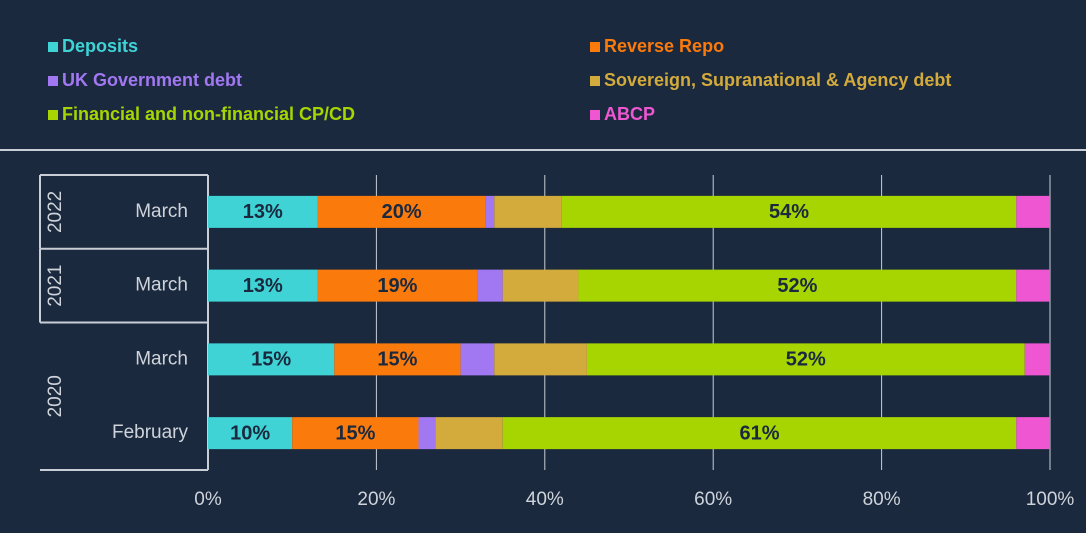  I want to click on legend-label: Deposits, so click(100, 46).